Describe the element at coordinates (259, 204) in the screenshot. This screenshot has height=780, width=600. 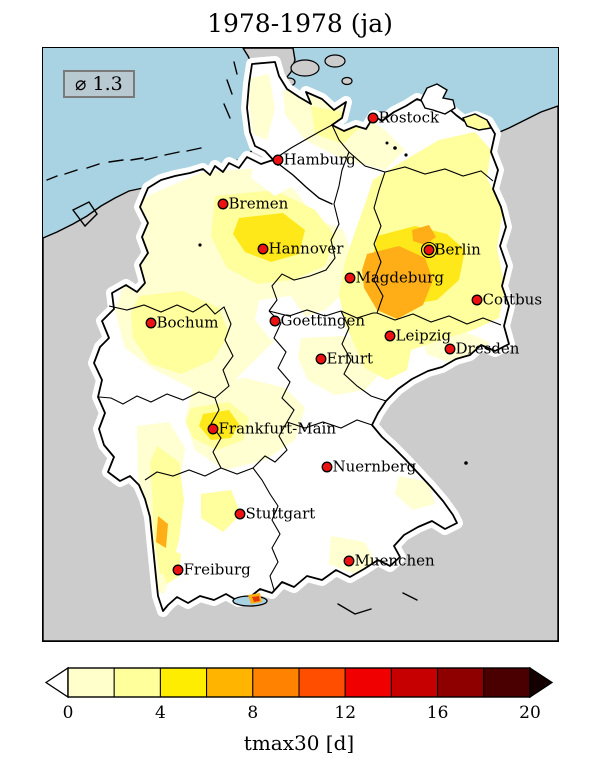
I see `city-label: Bremen` at that location.